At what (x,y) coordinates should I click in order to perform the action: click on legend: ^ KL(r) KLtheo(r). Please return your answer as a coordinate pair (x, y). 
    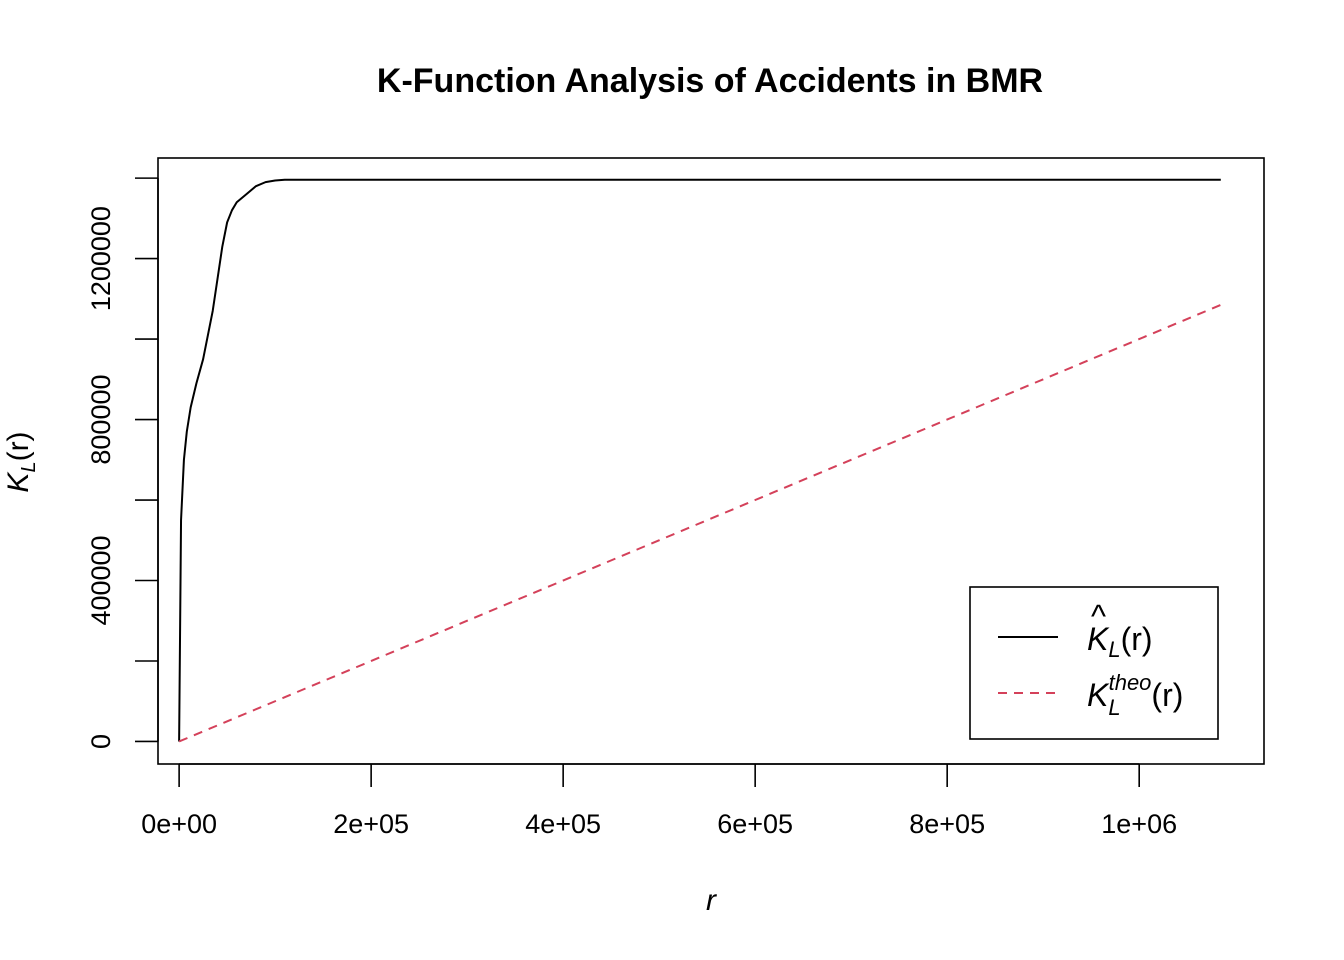
    Looking at the image, I should click on (1094, 663).